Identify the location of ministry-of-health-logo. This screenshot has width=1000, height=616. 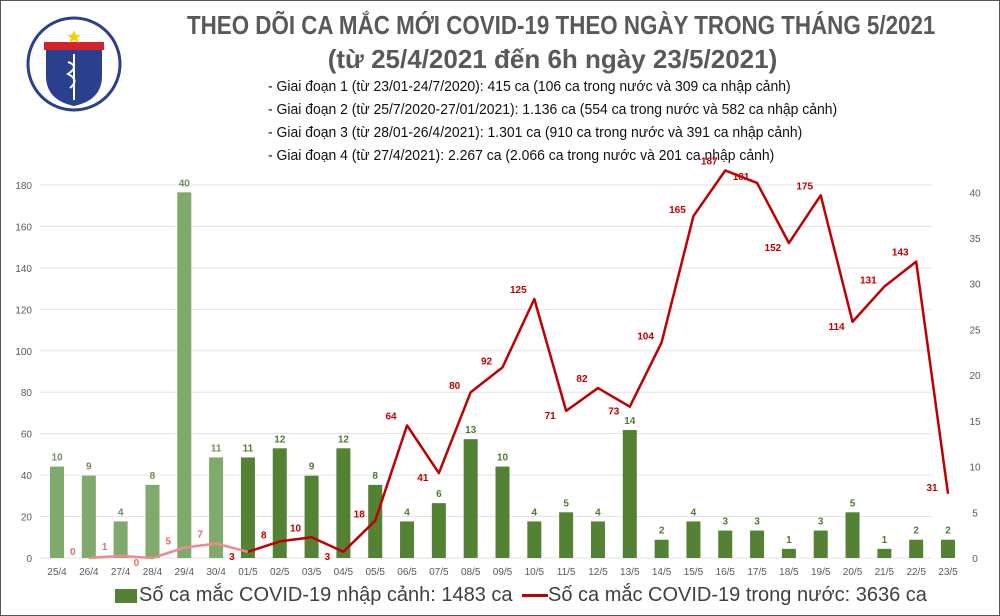
(74, 64).